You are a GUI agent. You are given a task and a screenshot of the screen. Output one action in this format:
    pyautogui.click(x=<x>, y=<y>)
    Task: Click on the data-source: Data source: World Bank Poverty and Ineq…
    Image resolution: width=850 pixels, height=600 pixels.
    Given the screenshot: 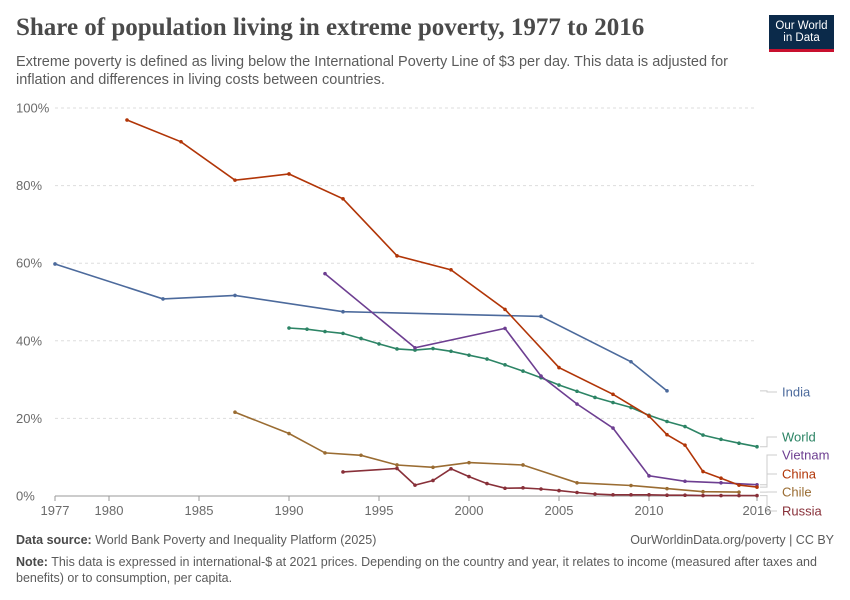 What is the action you would take?
    pyautogui.click(x=196, y=540)
    